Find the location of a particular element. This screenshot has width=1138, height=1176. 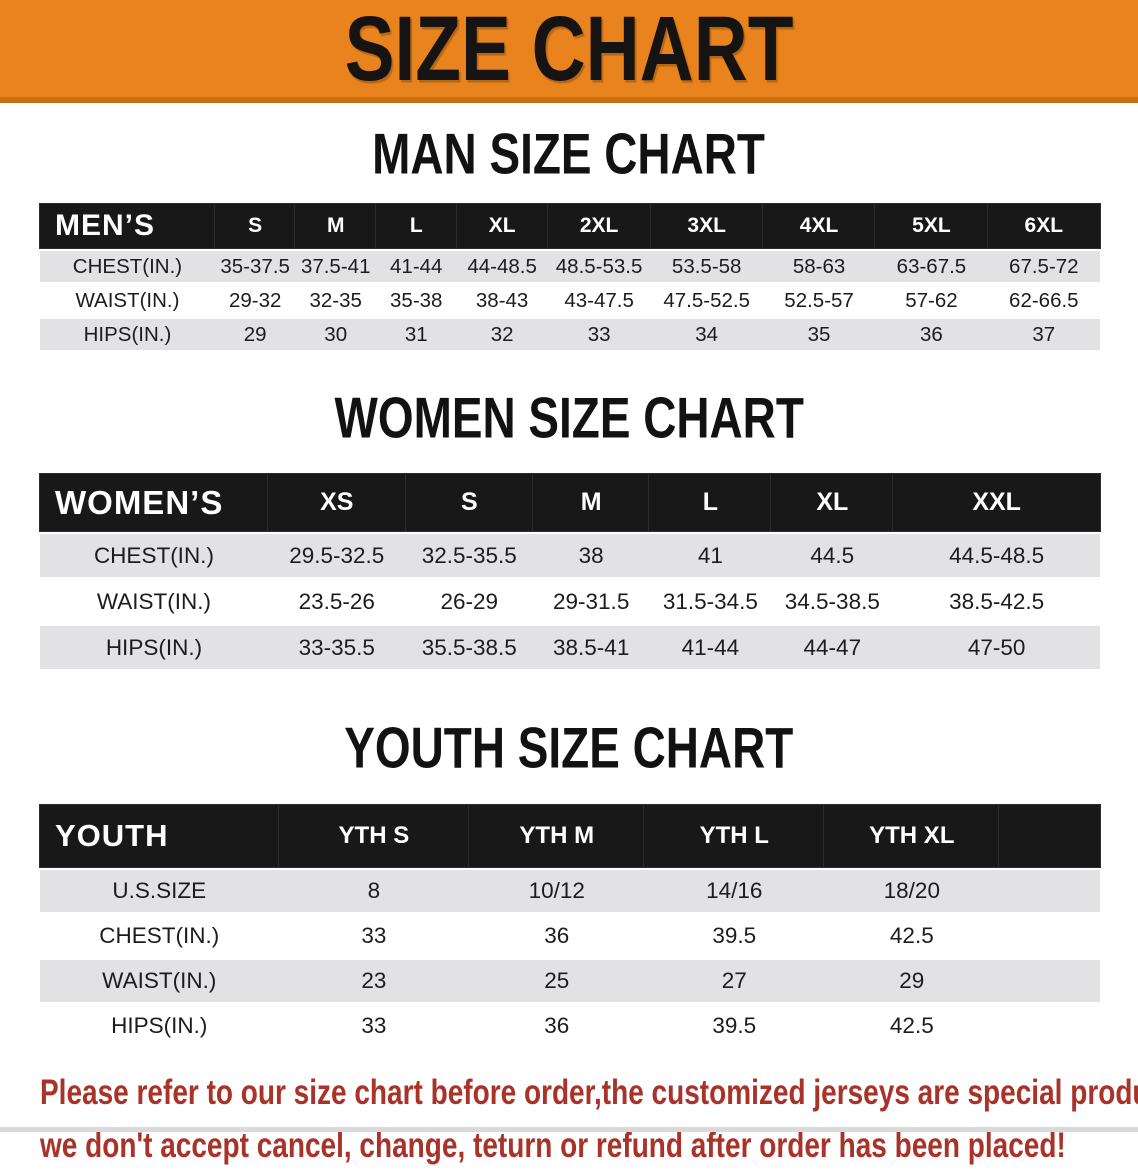

column-header: 2XL is located at coordinates (599, 226).